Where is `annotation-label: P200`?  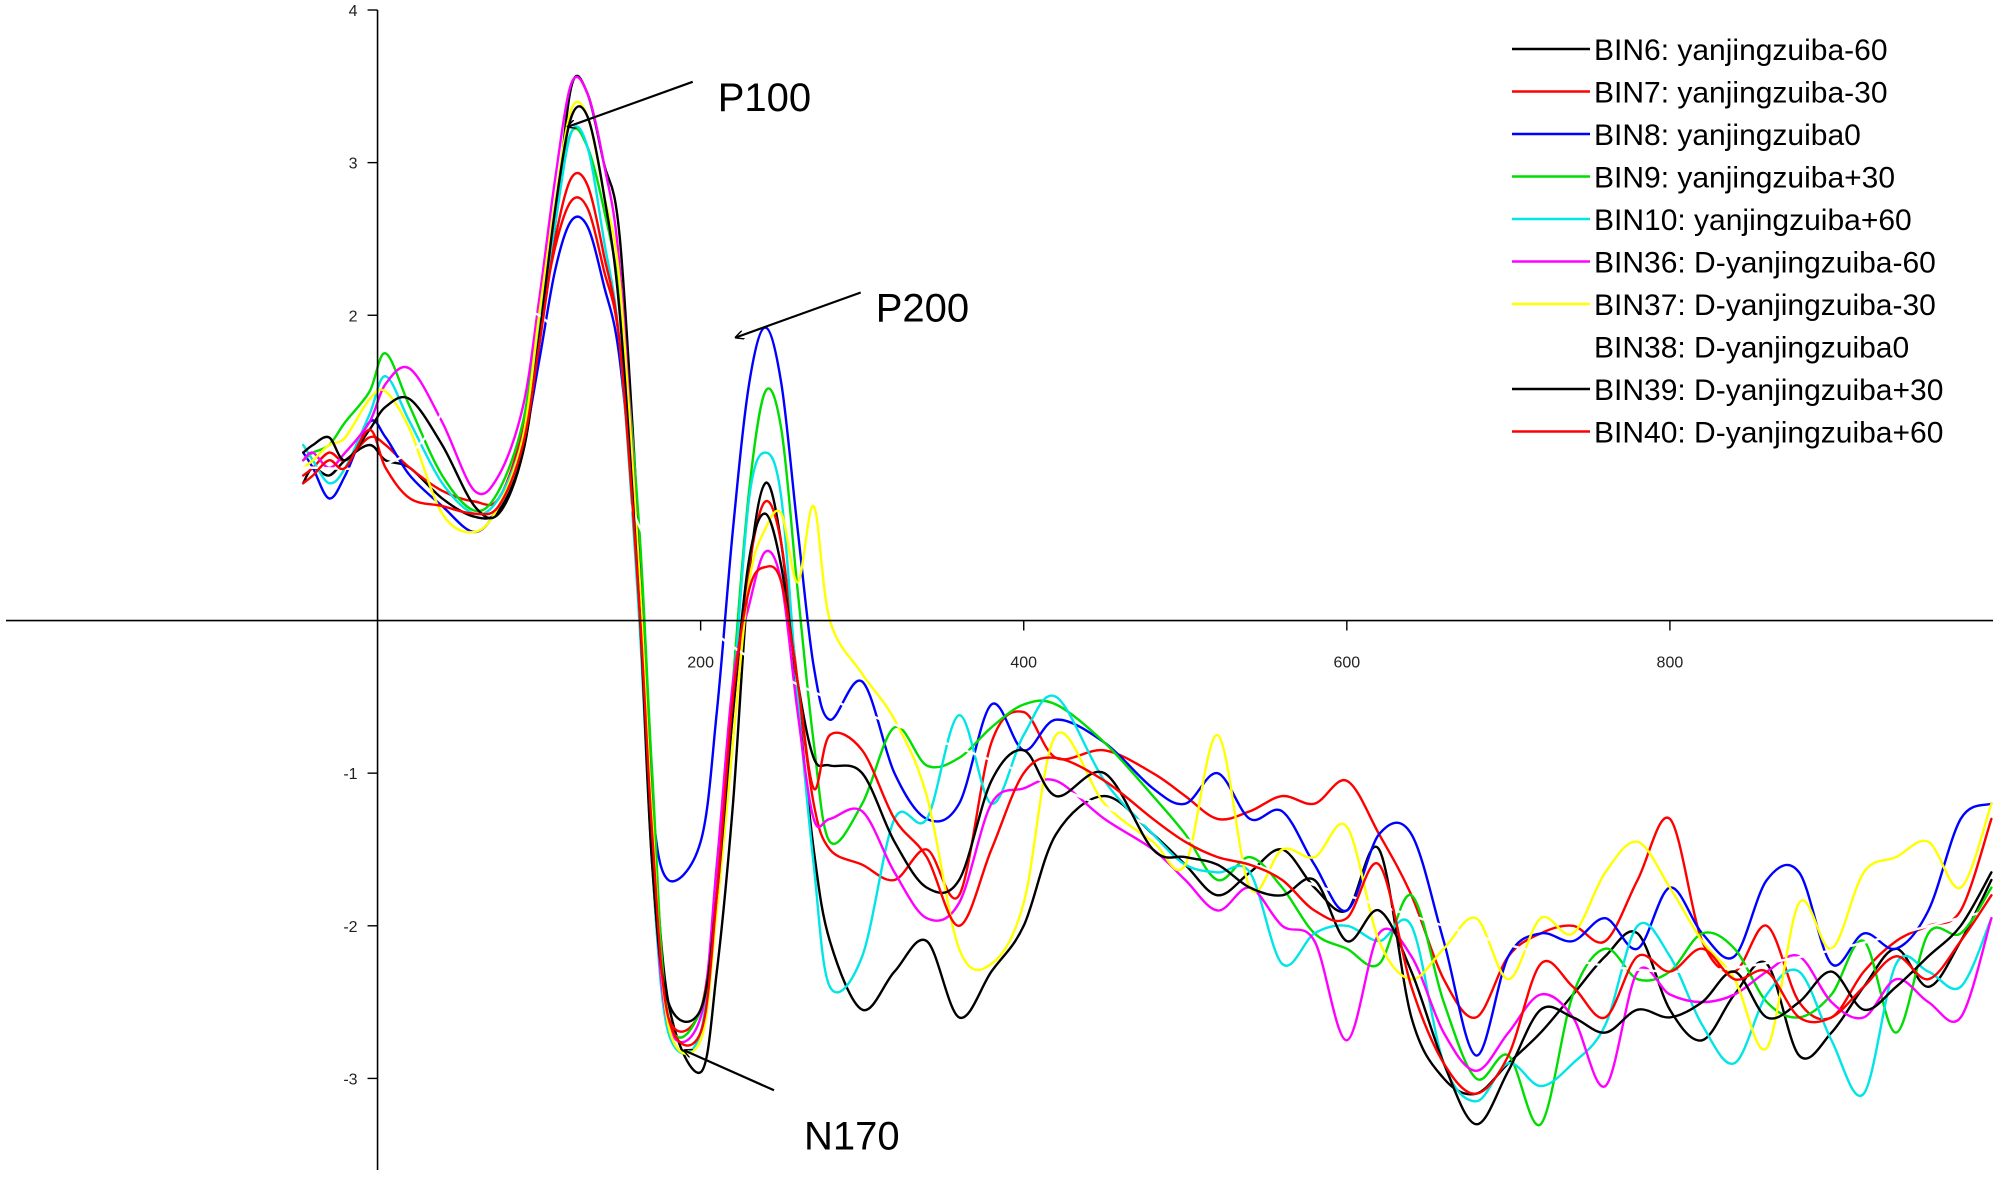
annotation-label: P200 is located at coordinates (922, 308).